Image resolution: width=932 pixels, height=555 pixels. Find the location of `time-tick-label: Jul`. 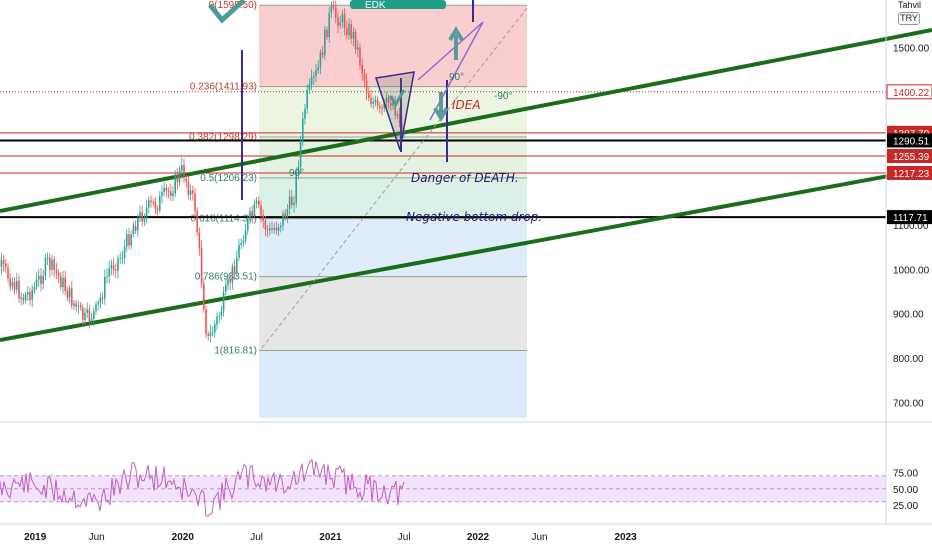

time-tick-label: Jul is located at coordinates (256, 537).